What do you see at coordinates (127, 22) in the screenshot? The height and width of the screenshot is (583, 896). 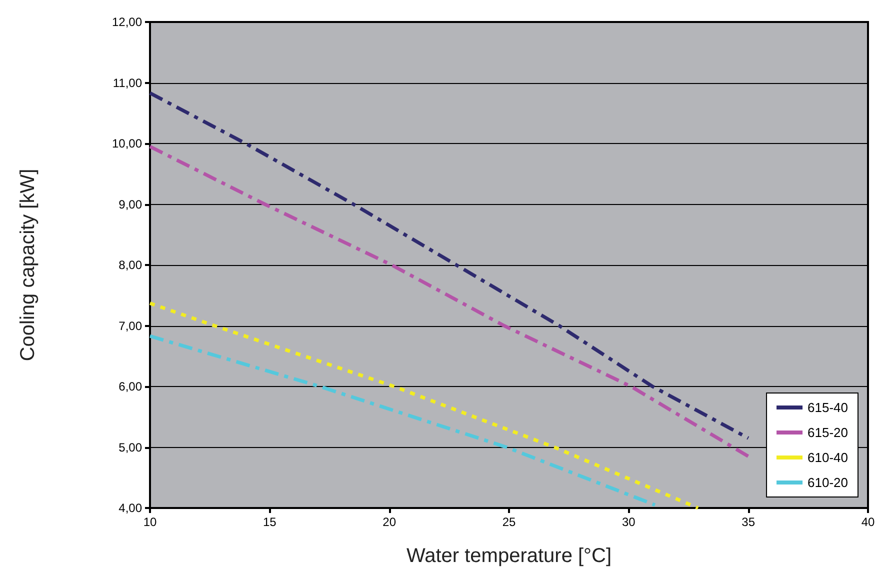 I see `y-tick-label: 12,00` at bounding box center [127, 22].